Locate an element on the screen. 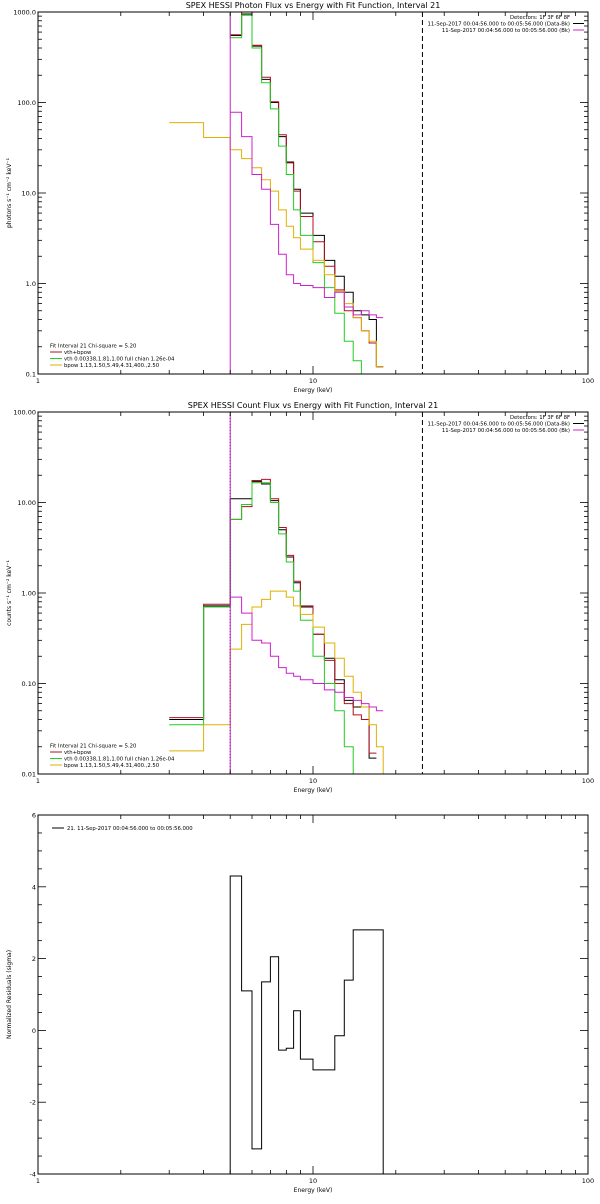 Image resolution: width=600 pixels, height=1204 pixels. y-tick-label: 6 is located at coordinates (34, 816).